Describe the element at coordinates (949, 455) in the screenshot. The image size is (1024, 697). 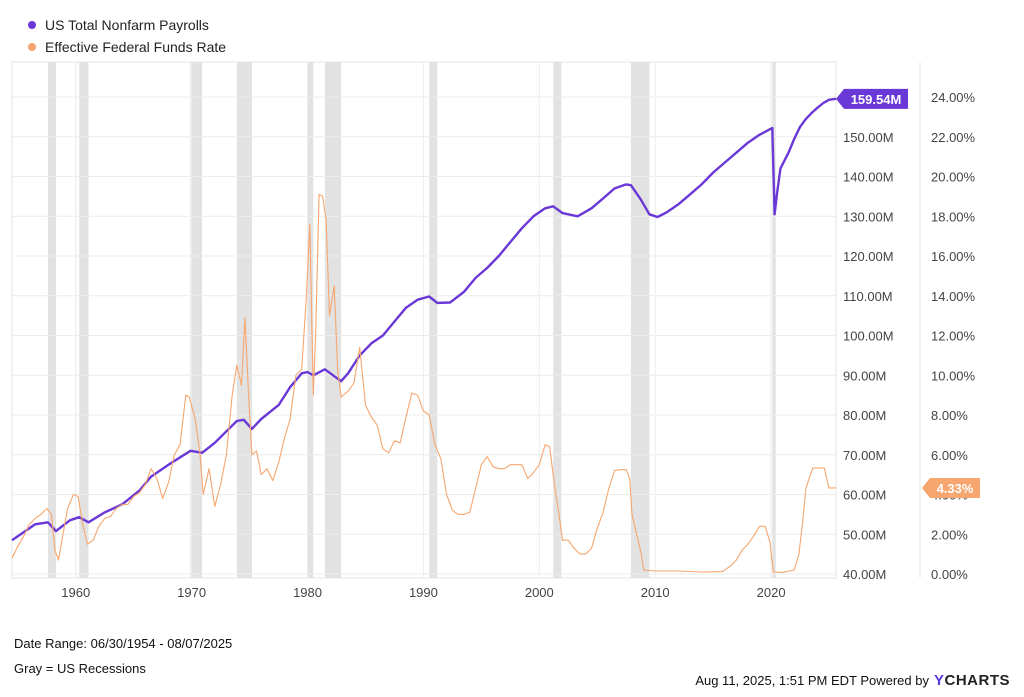
I see `right-tick-label: 6.00%` at that location.